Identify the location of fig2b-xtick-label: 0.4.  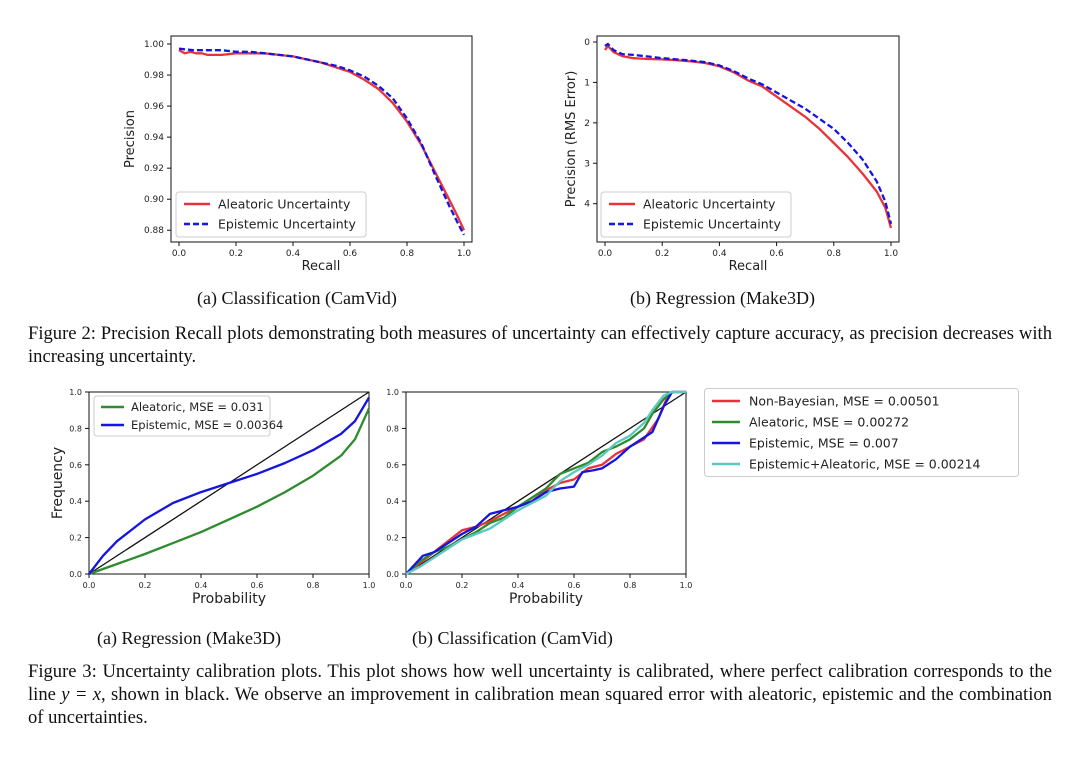
(719, 254).